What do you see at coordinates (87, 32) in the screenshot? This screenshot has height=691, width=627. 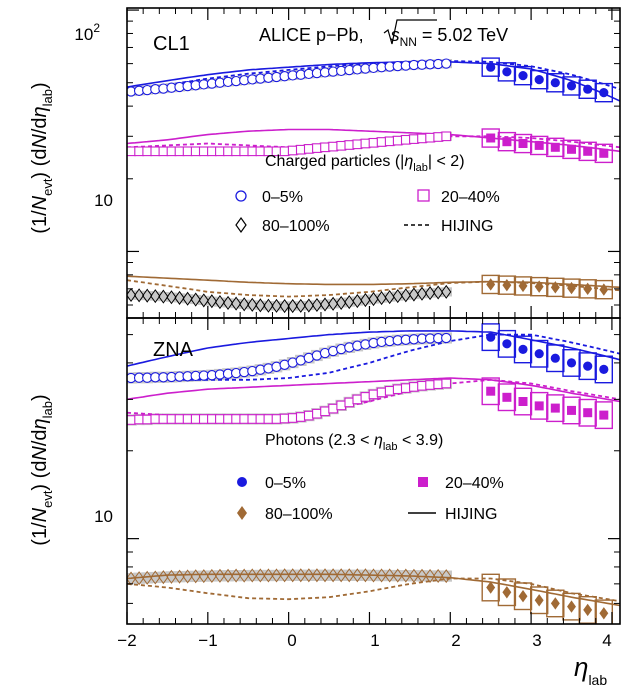 I see `top-ytick-label-100: 102` at bounding box center [87, 32].